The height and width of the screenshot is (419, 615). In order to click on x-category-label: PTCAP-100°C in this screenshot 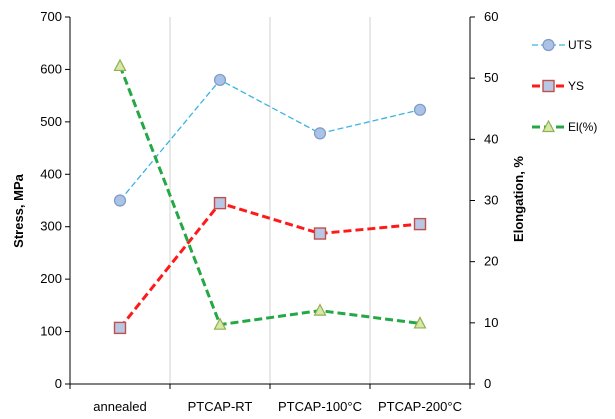, I will do `click(320, 406)`.